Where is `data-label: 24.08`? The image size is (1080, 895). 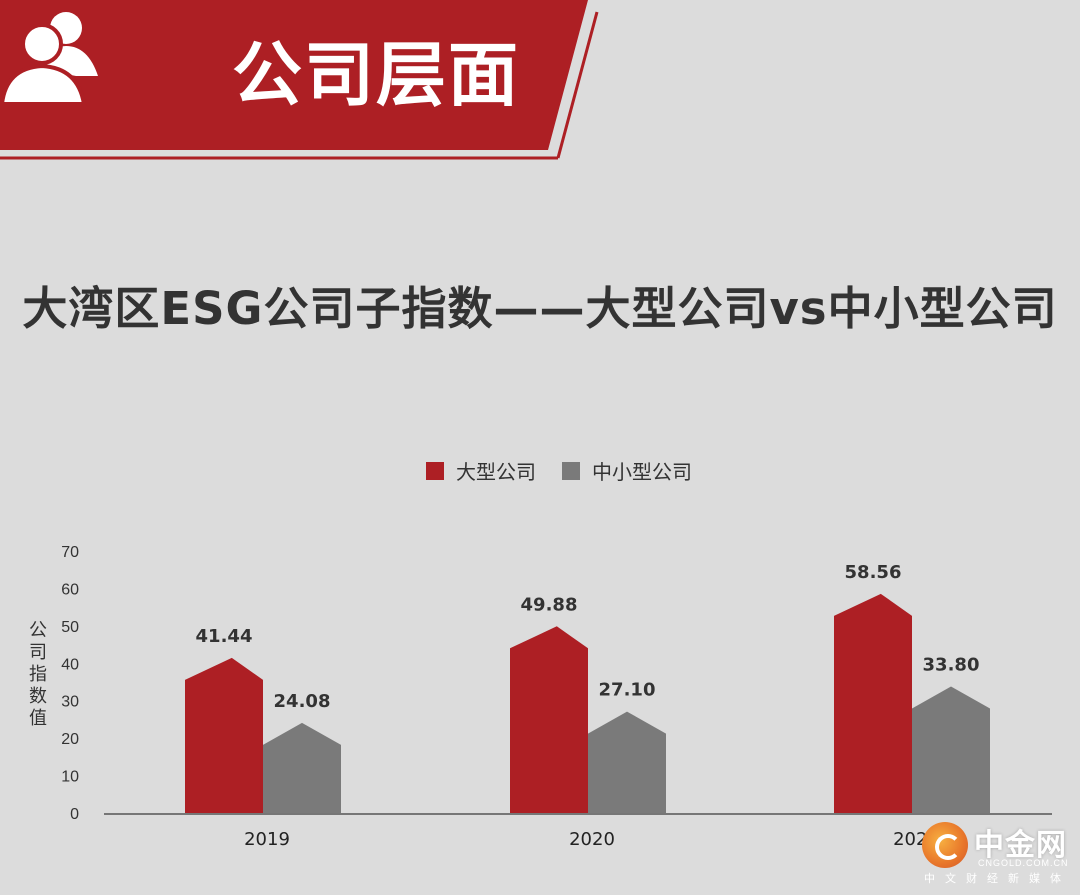 data-label: 24.08 is located at coordinates (302, 701).